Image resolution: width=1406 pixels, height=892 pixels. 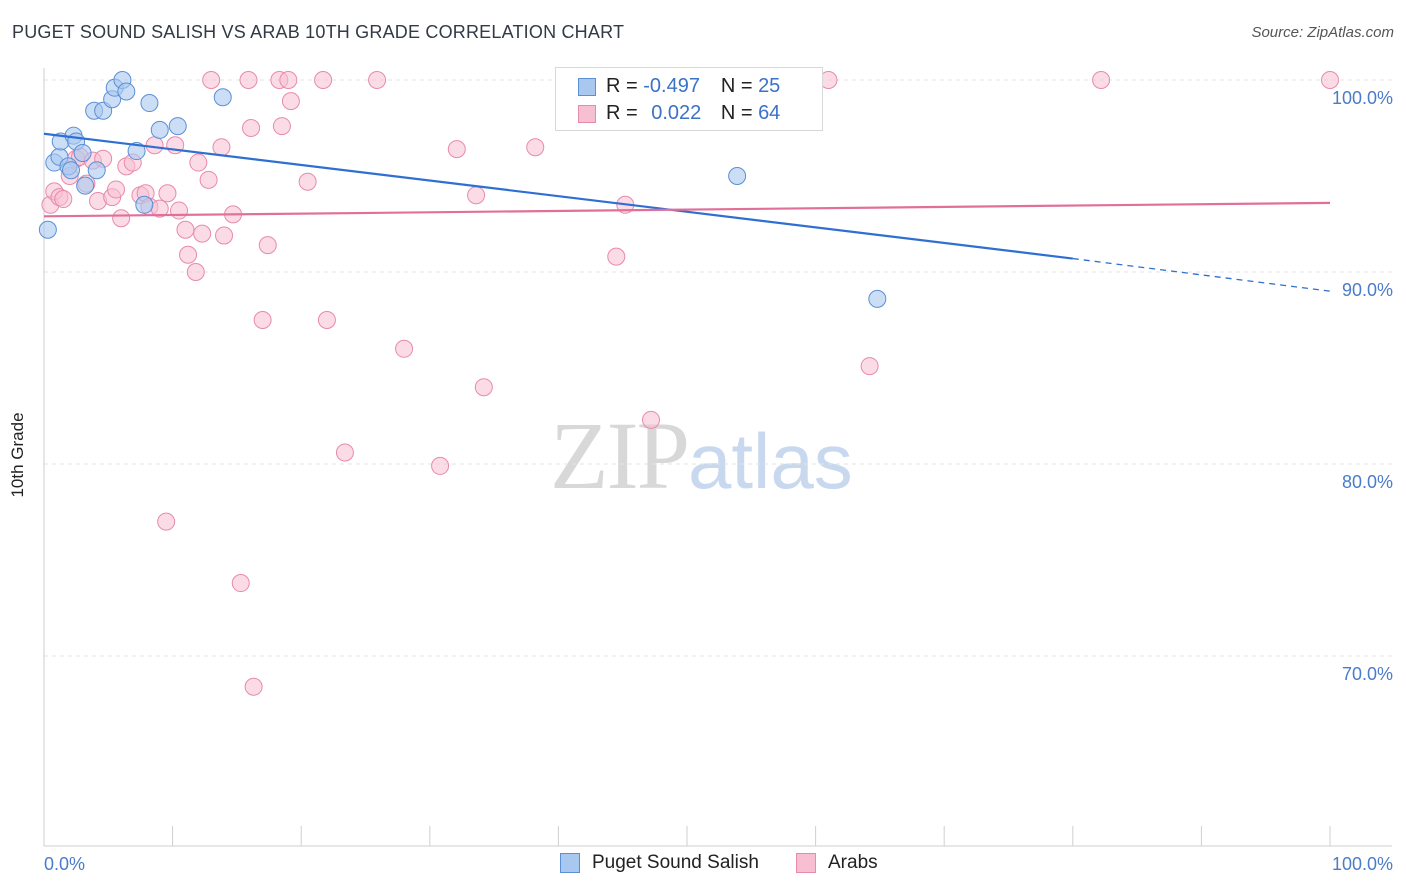 I want to click on watermark: ZIPatlas, so click(x=701, y=455).